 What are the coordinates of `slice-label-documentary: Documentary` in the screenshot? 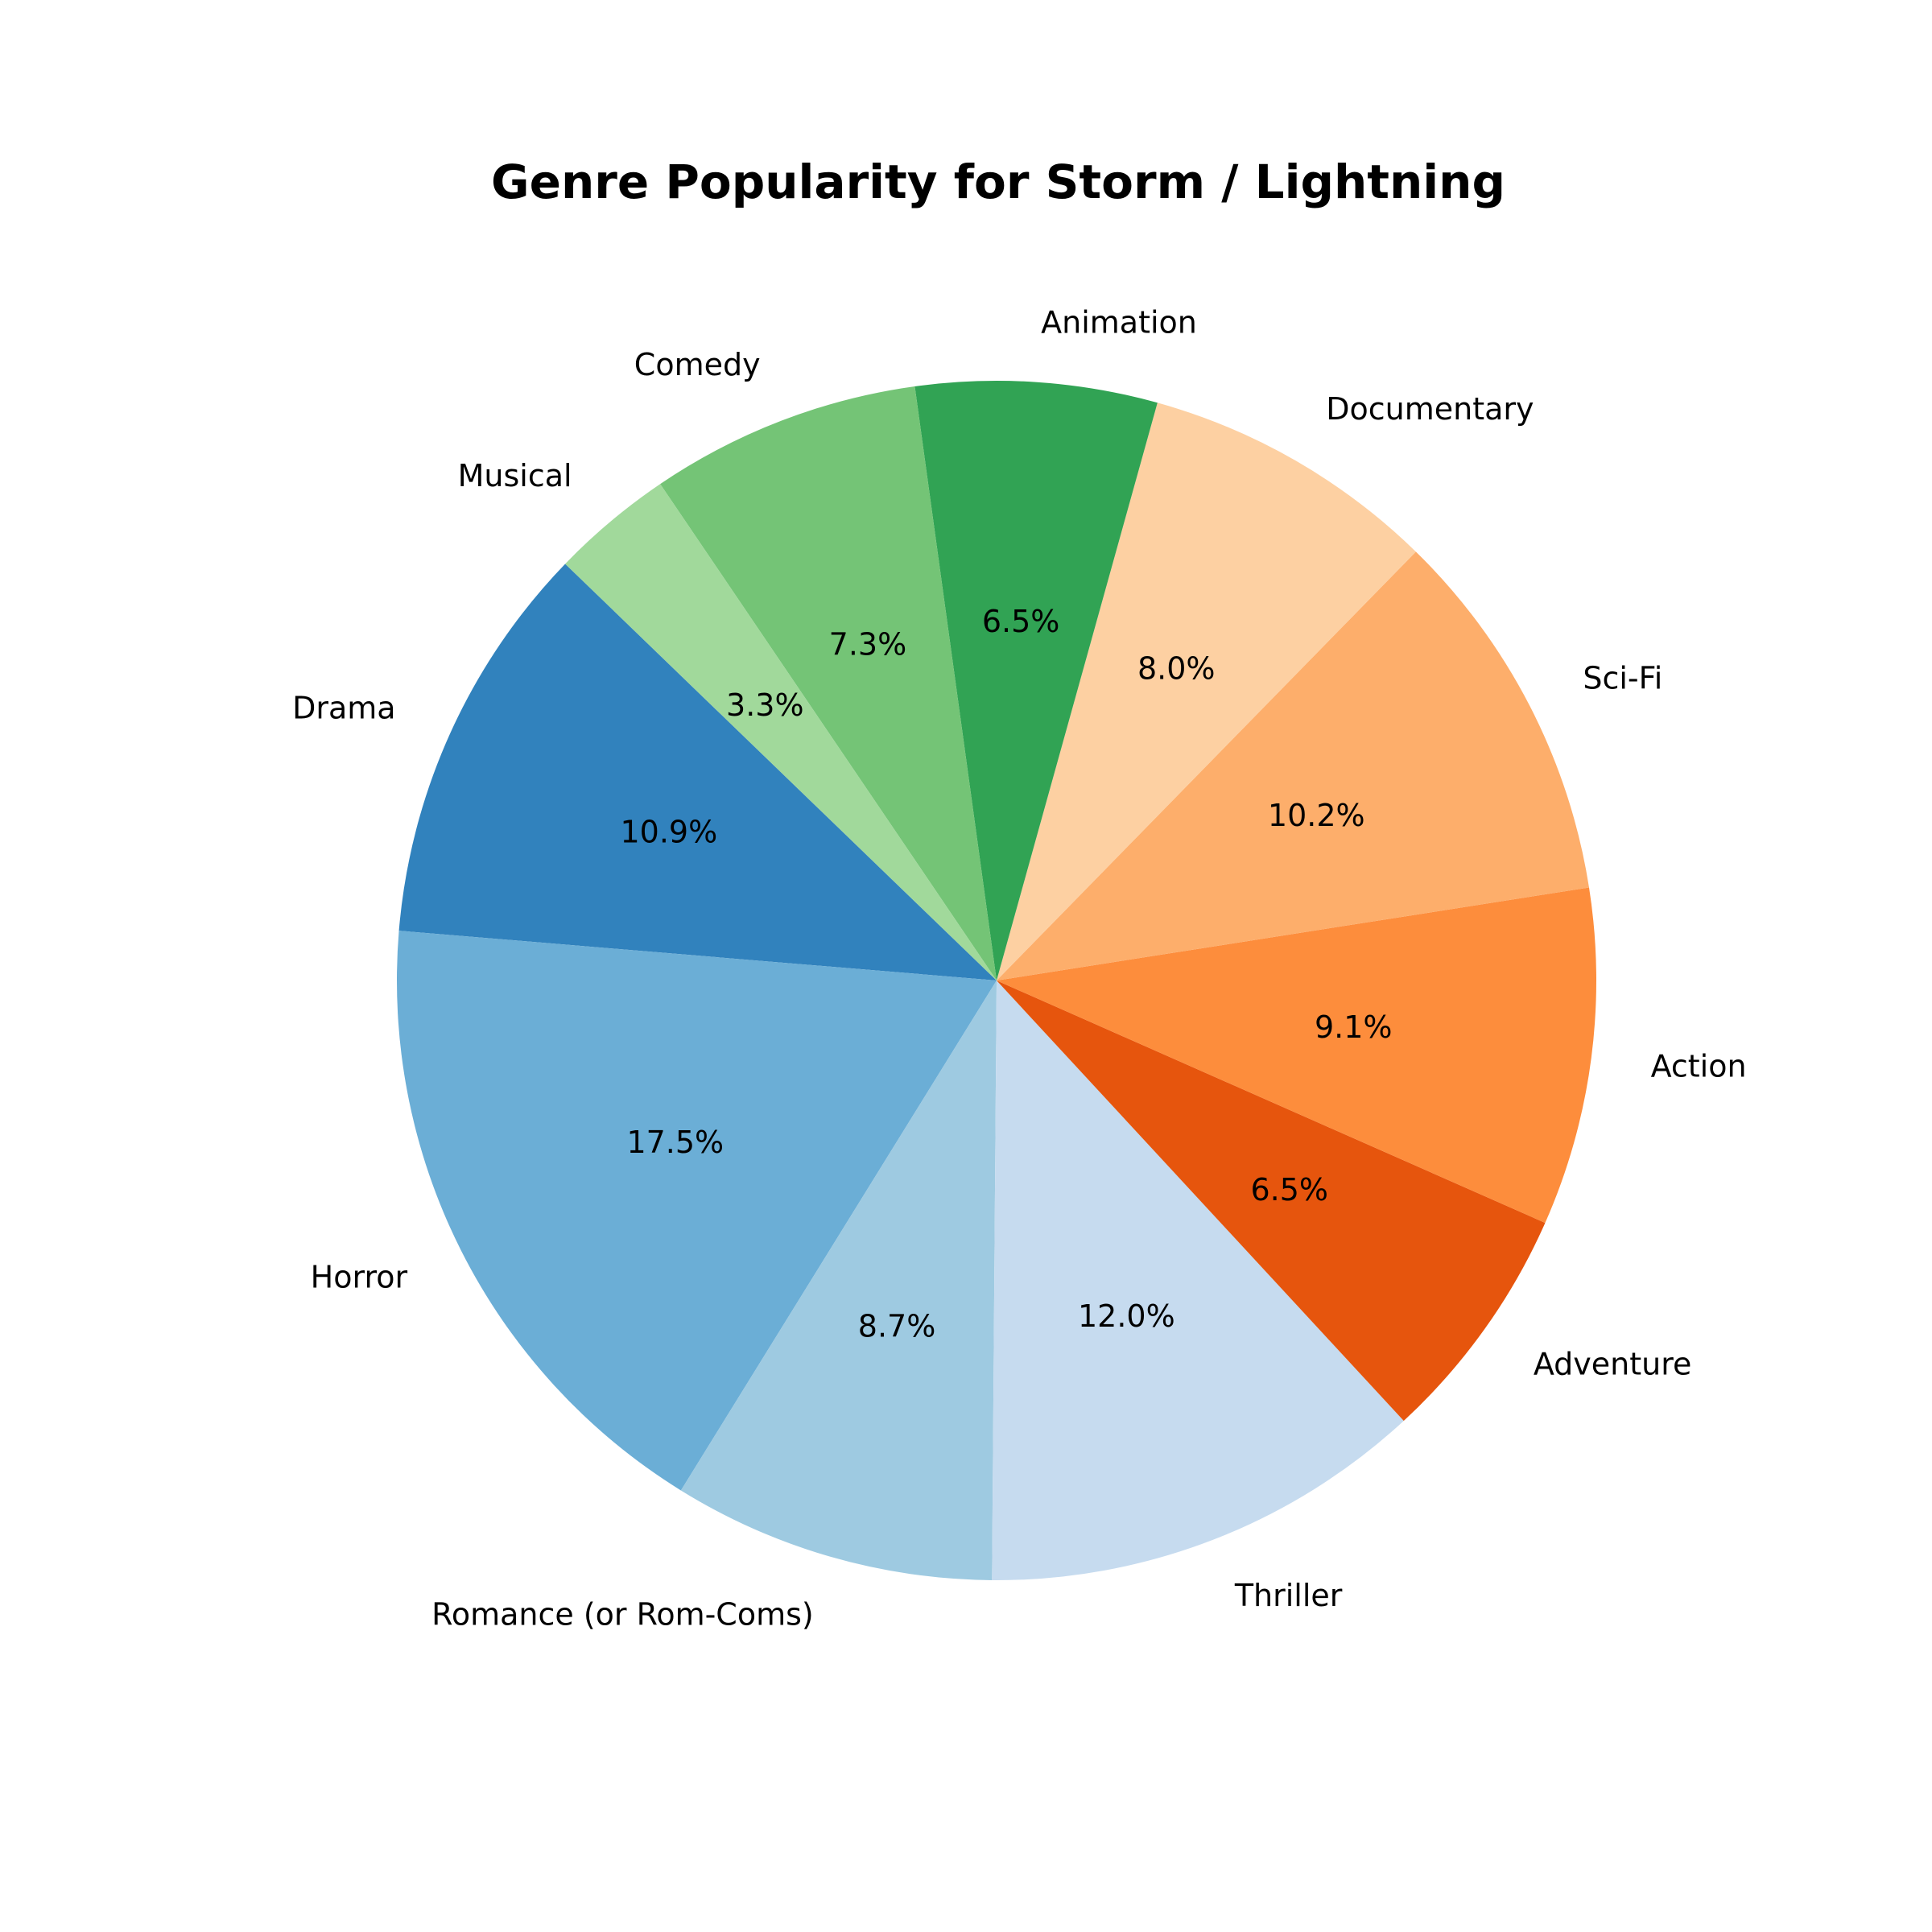 It's located at (1430, 409).